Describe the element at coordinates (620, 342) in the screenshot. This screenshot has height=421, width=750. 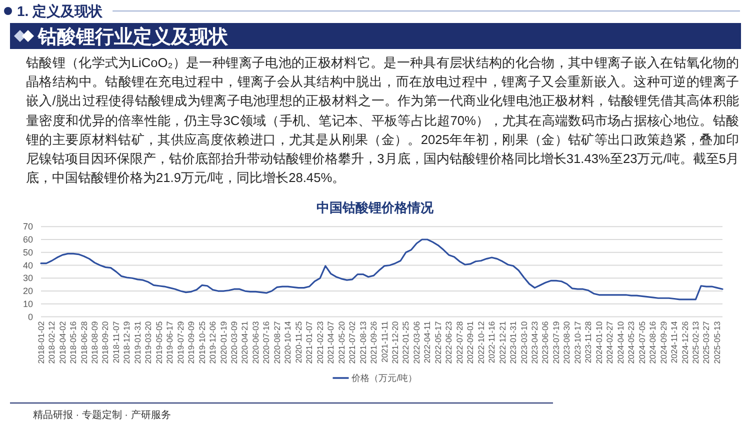
I see `x-tick-label: 2024-04-10` at that location.